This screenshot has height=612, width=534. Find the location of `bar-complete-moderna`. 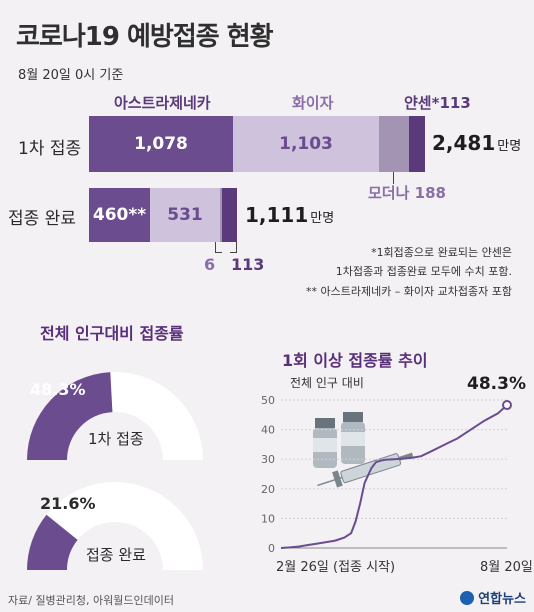

bar-complete-moderna is located at coordinates (221, 215).